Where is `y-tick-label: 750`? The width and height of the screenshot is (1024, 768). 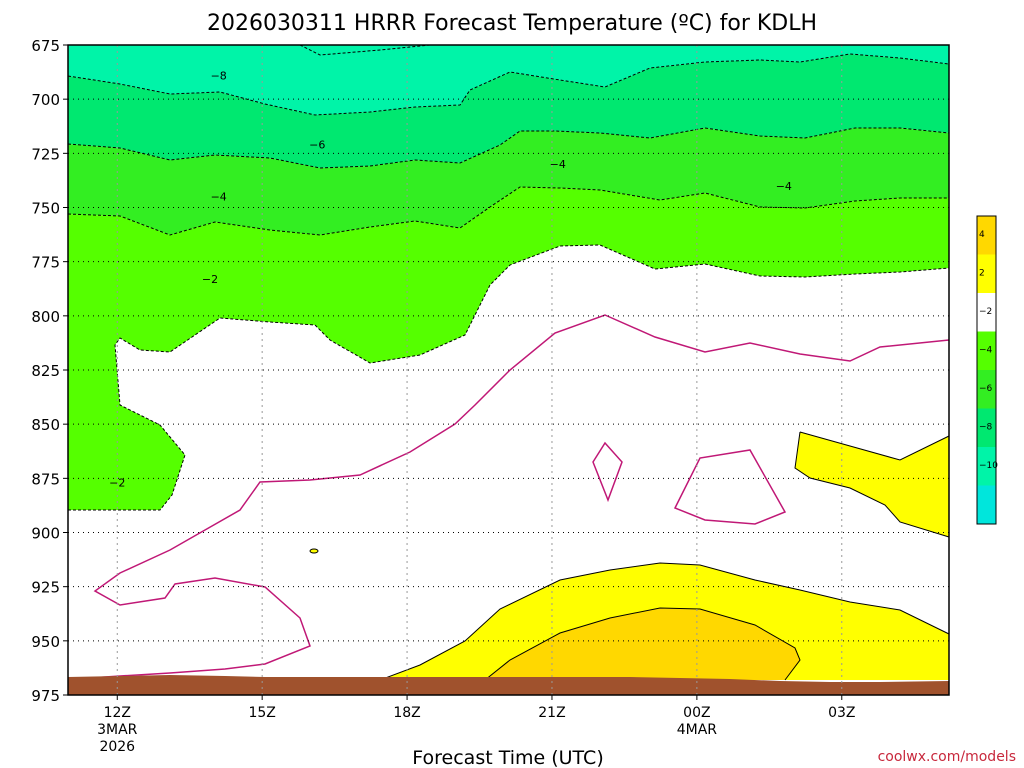
y-tick-label: 750 is located at coordinates (45, 209).